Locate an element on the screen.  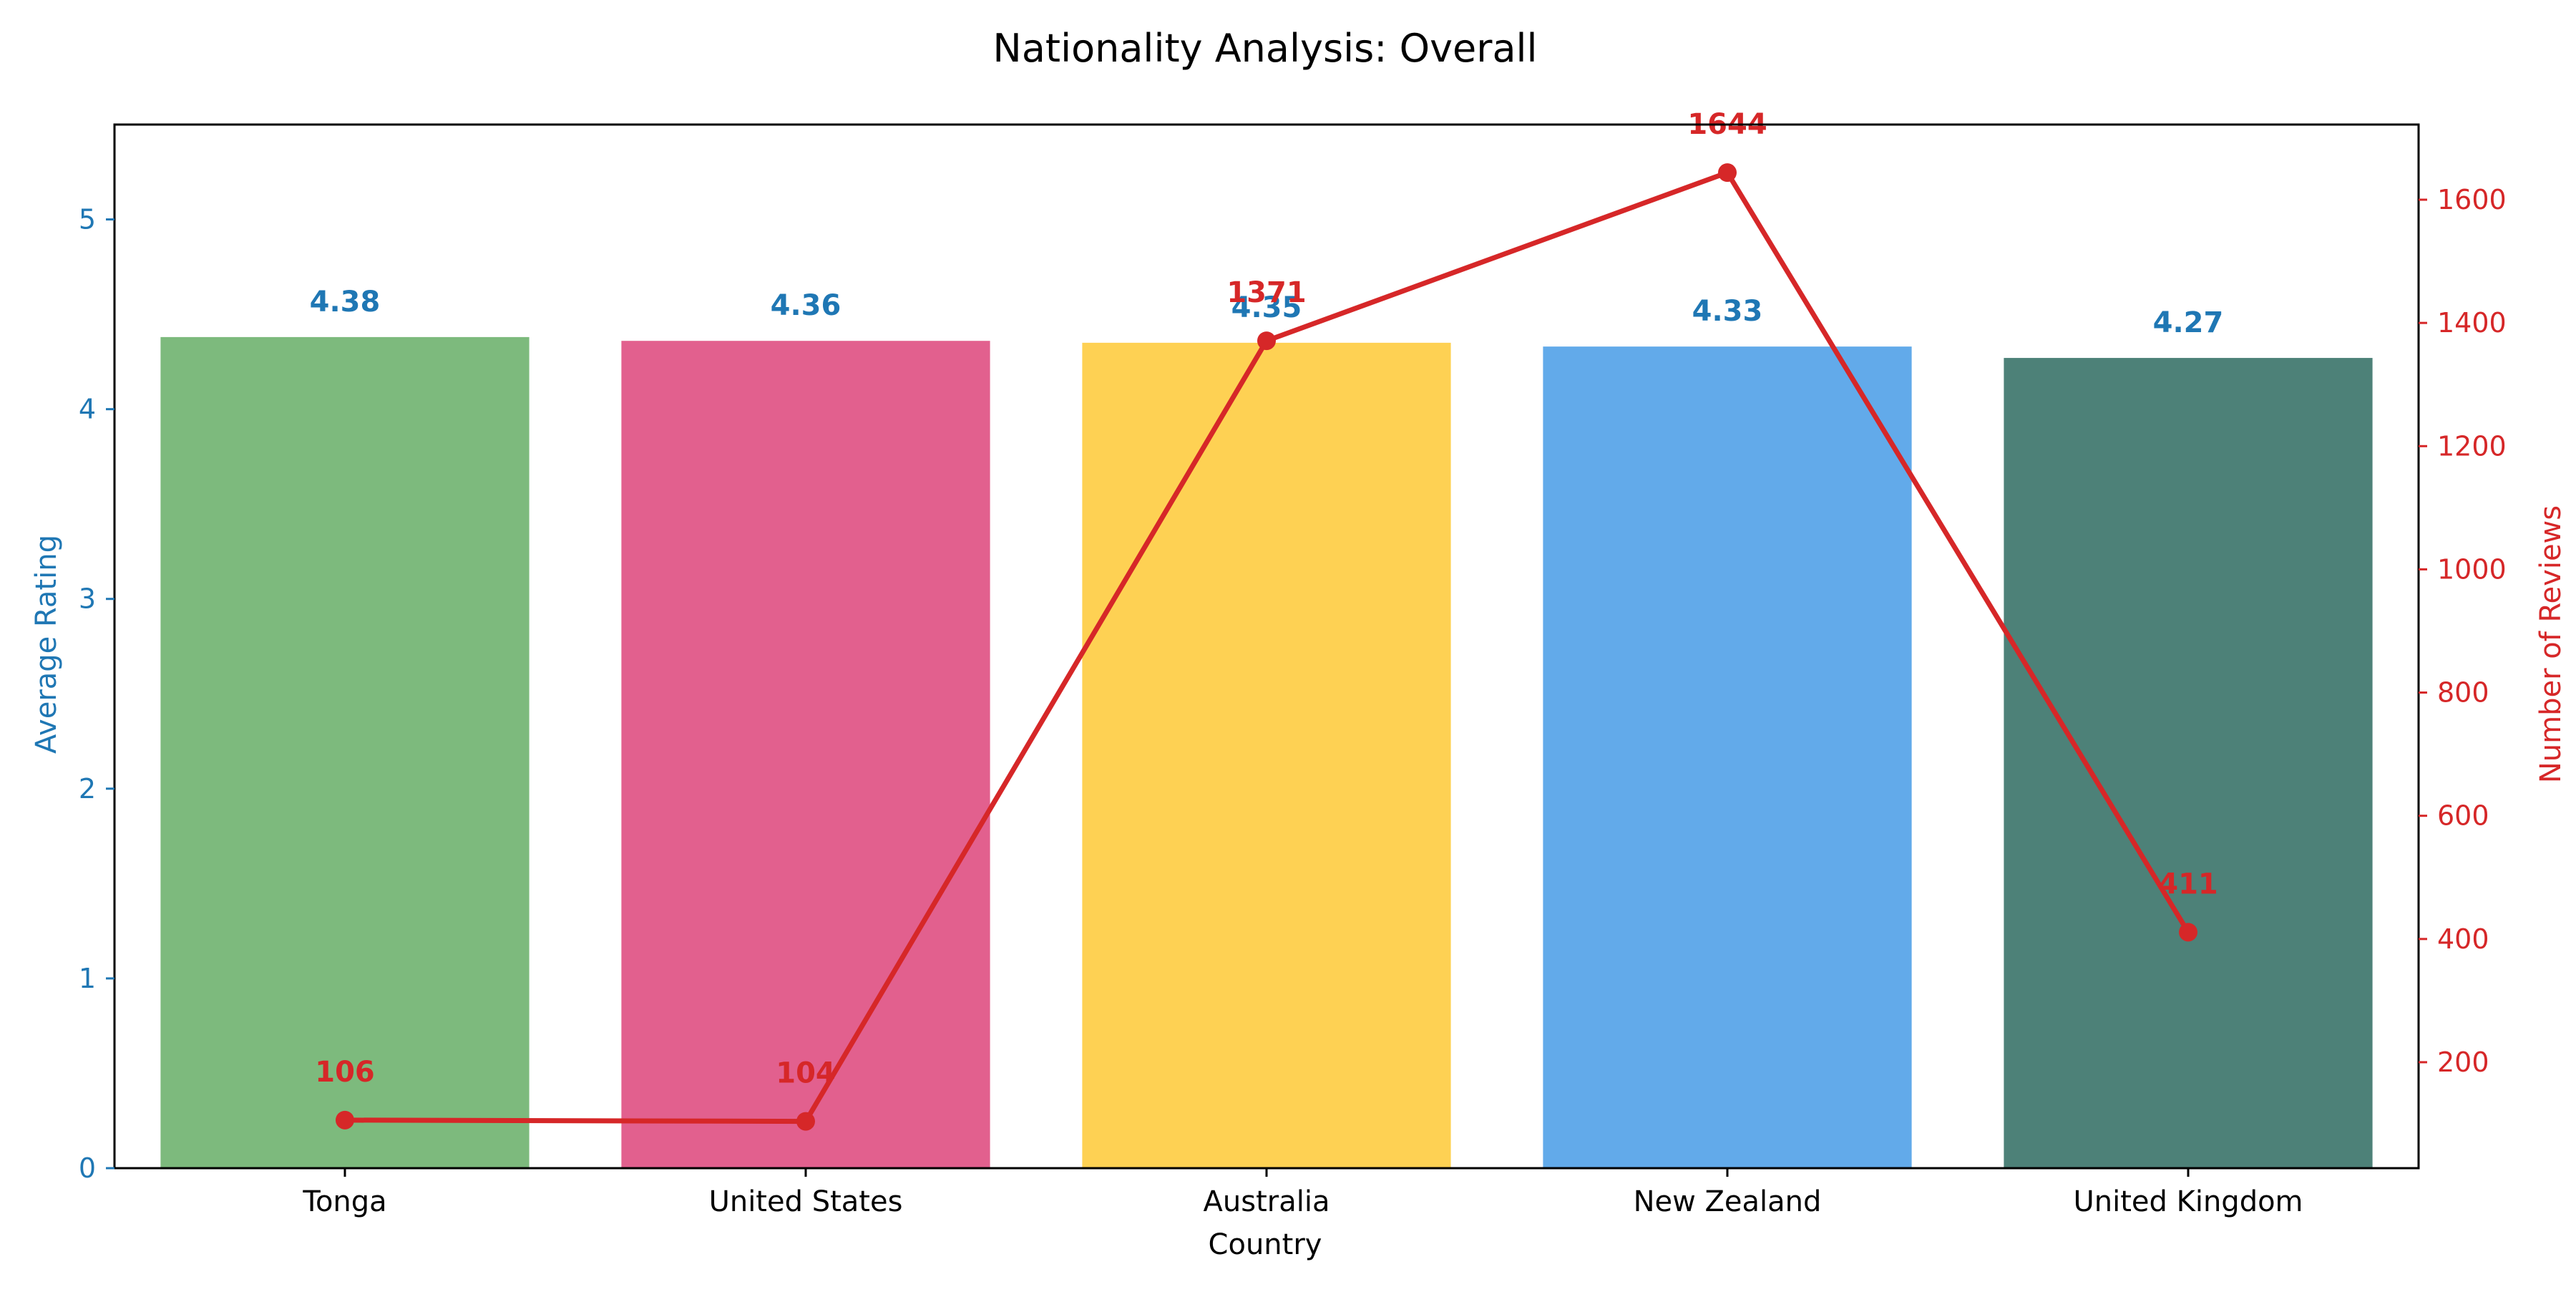
x-axis-label: Country is located at coordinates (1265, 1244).